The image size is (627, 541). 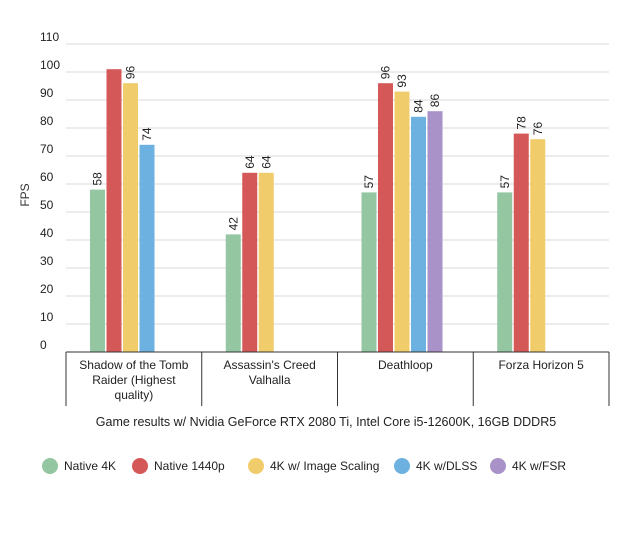 I want to click on legend-label: 4K w/DLSS, so click(x=446, y=466).